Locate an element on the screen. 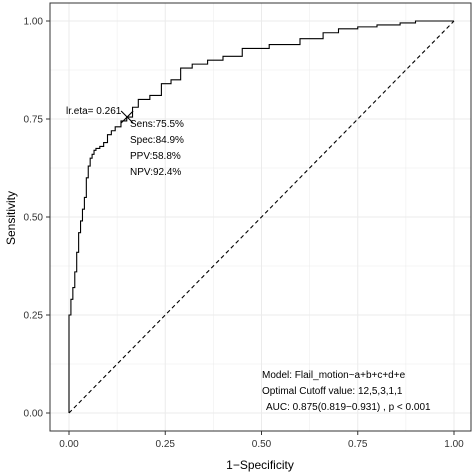 This screenshot has height=474, width=474. x-tick-label: 0.00 is located at coordinates (69, 444).